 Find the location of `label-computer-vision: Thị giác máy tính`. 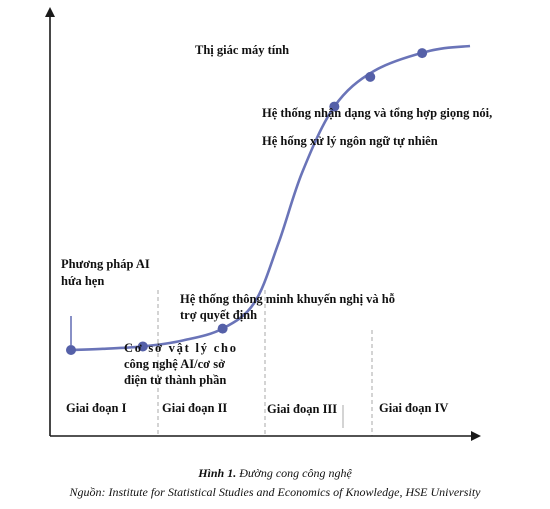

label-computer-vision: Thị giác máy tính is located at coordinates (242, 50).